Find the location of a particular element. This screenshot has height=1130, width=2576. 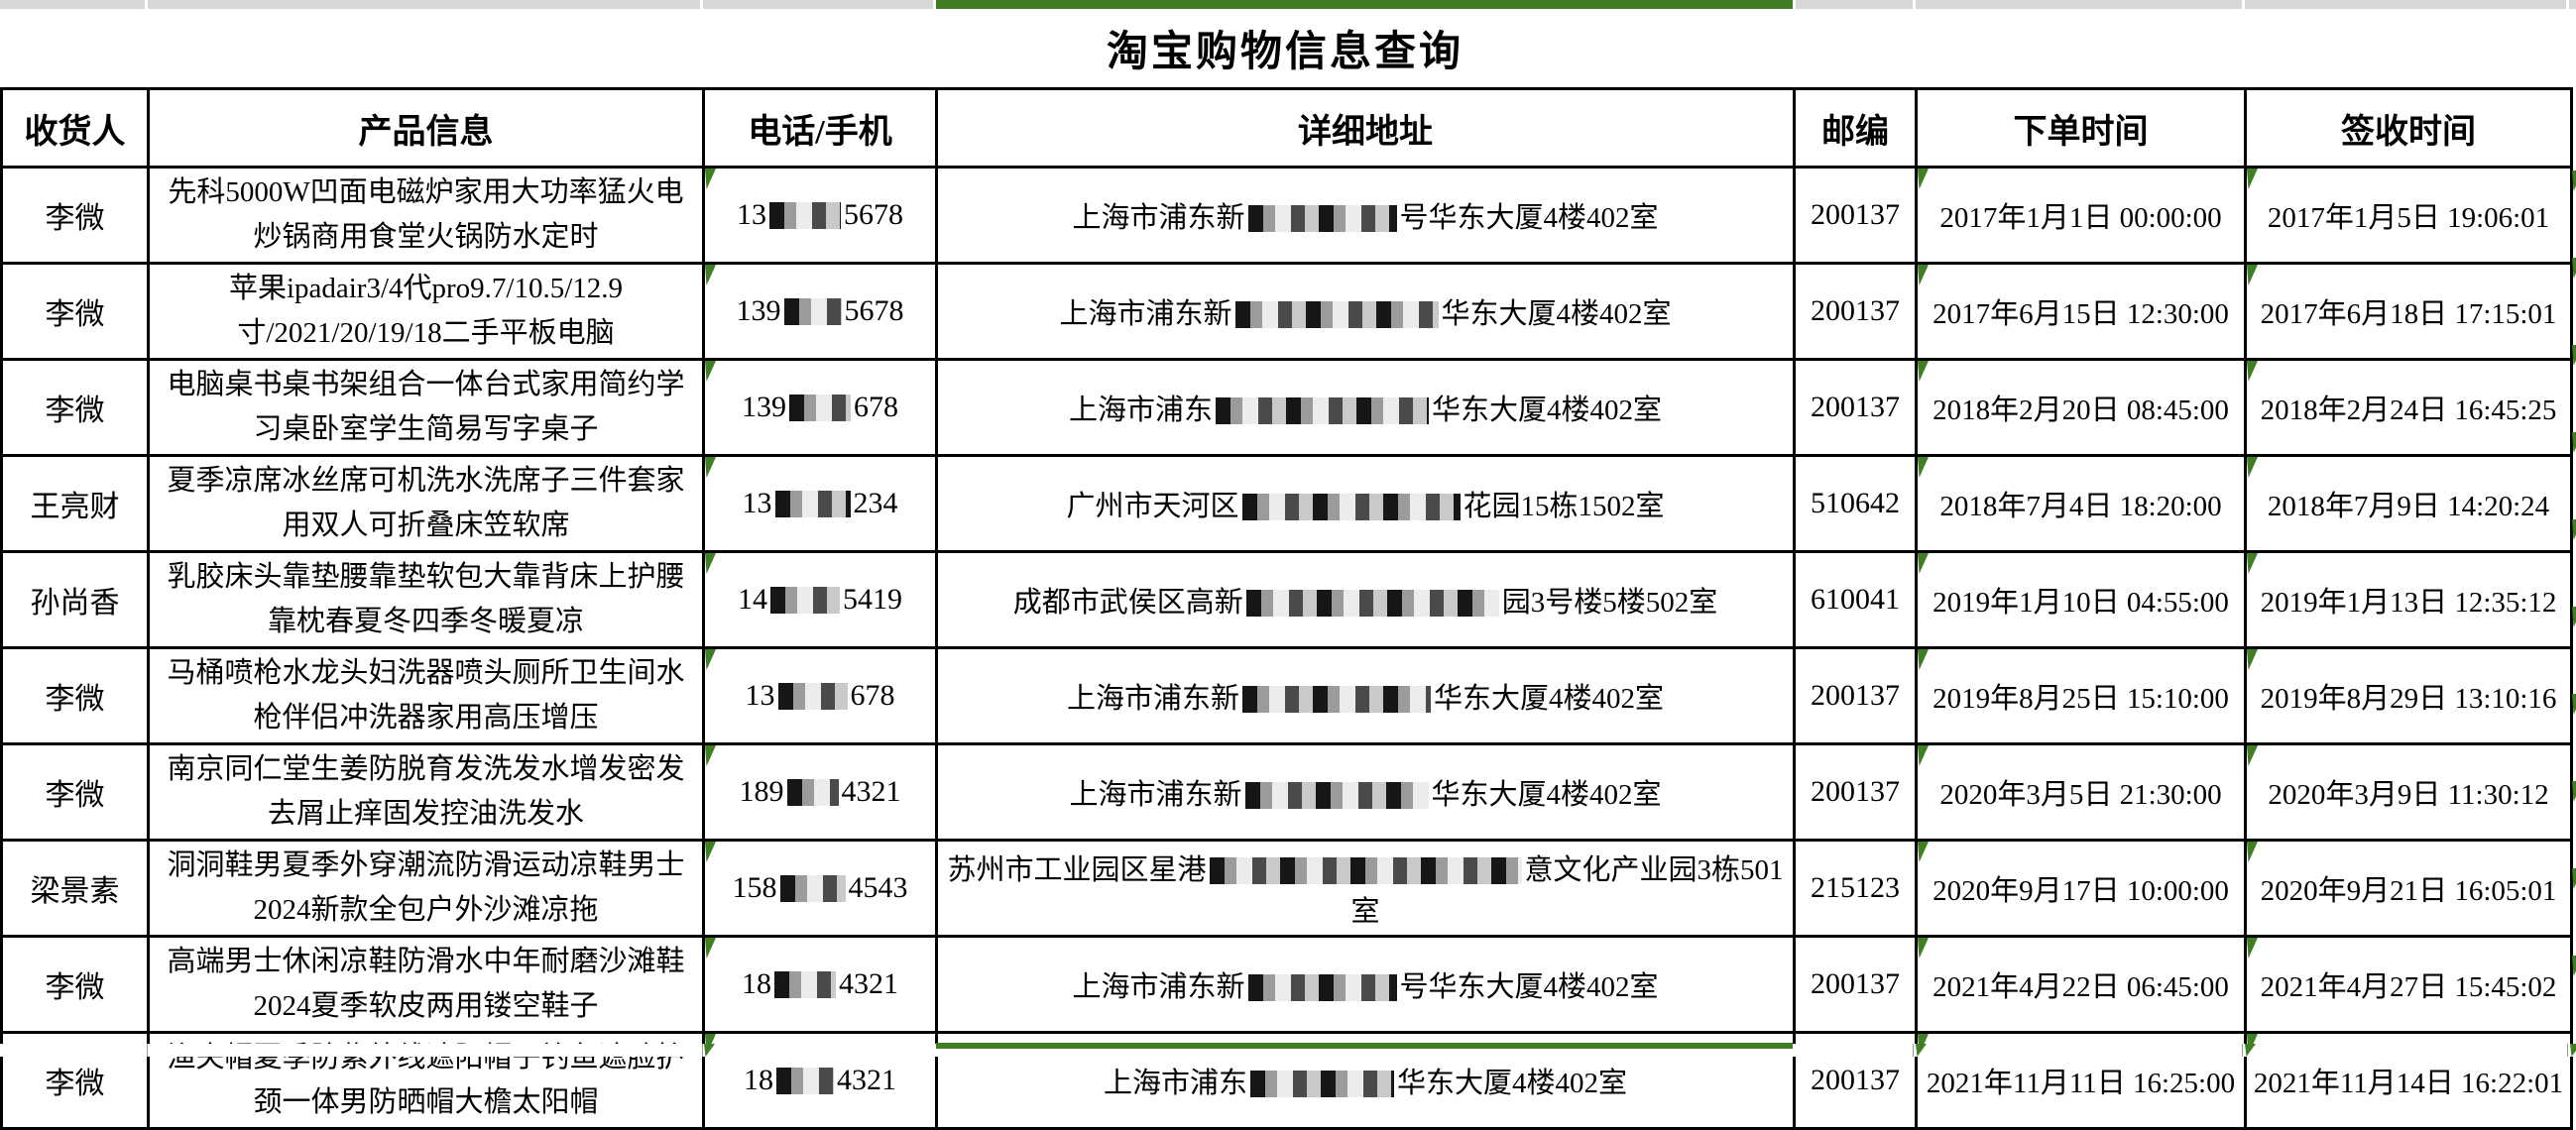

title-cell: 淘宝购物信息查询 is located at coordinates (1285, 48).